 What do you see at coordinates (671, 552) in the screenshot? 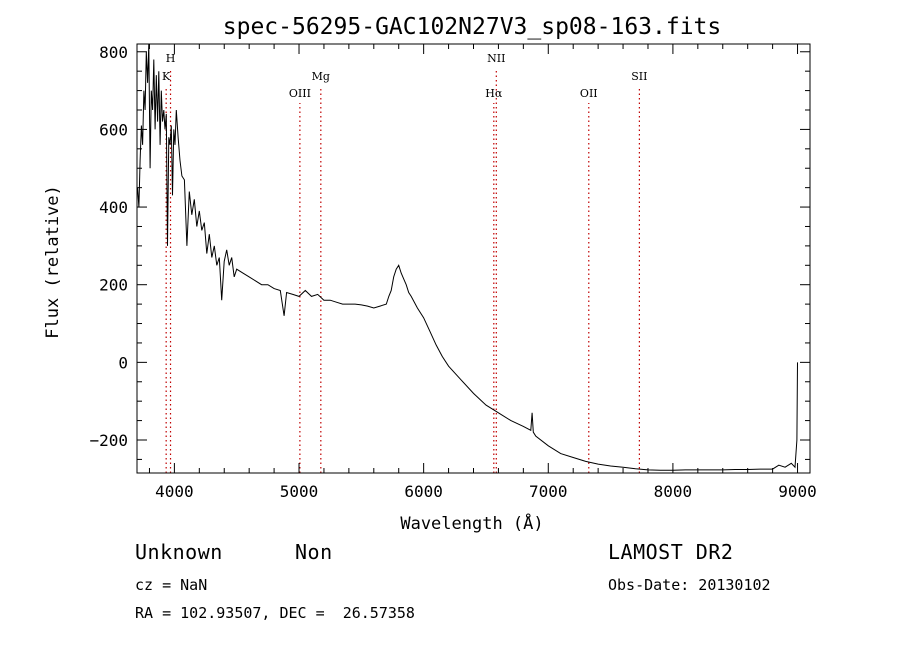
I see `survey-label: LAMOST DR2` at bounding box center [671, 552].